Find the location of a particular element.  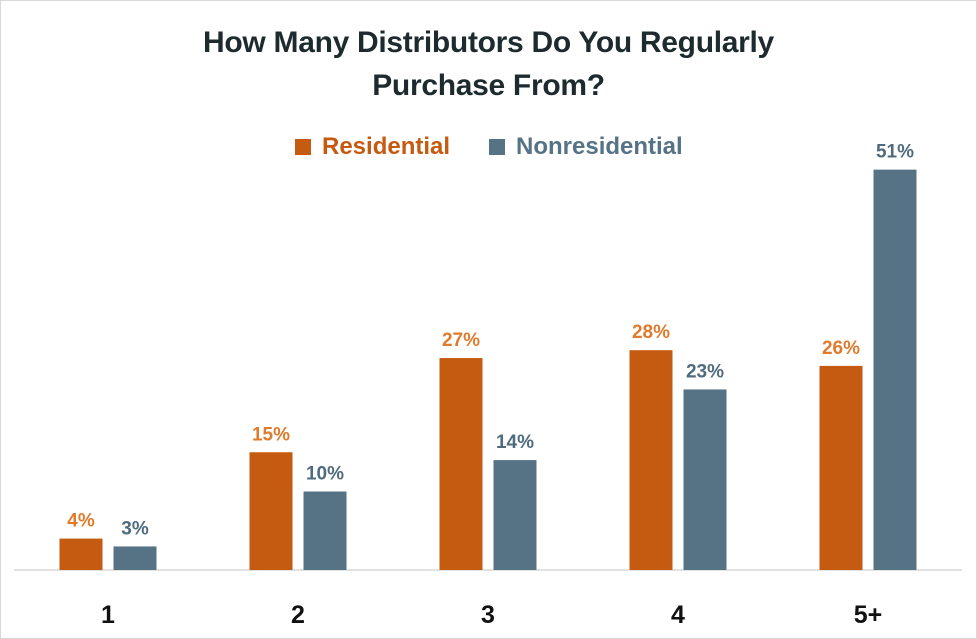

chart-title-line-2: Purchase From? is located at coordinates (488, 85).